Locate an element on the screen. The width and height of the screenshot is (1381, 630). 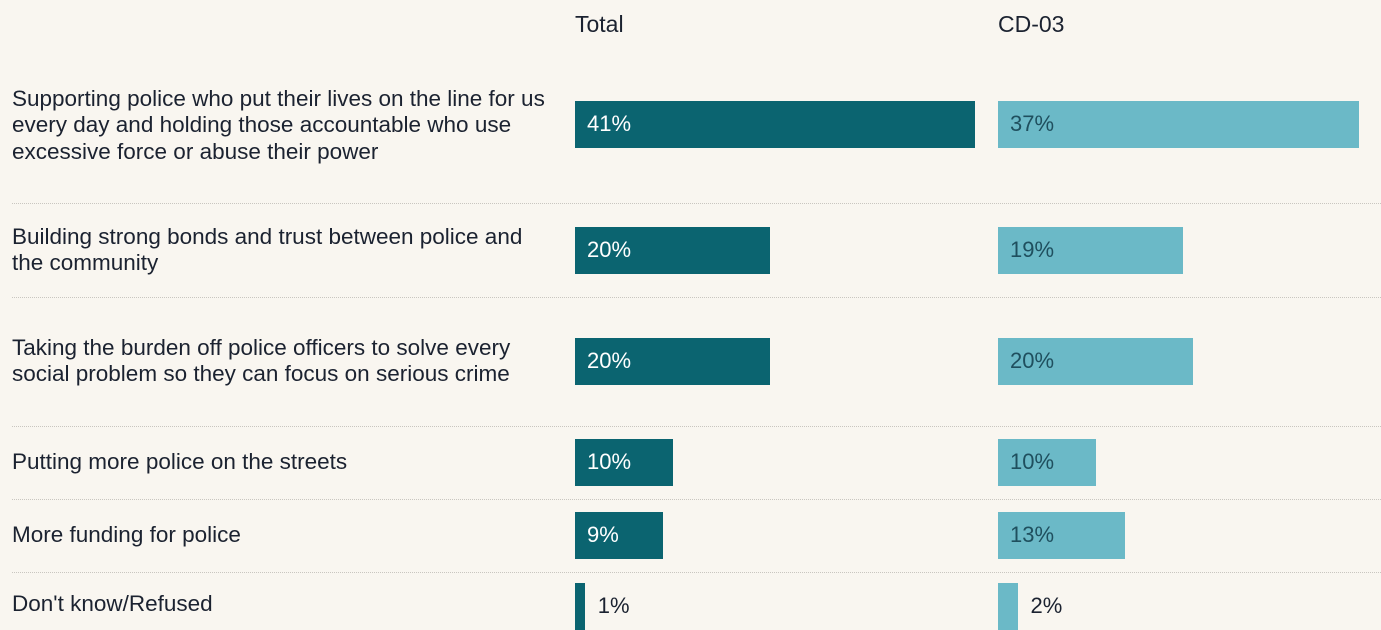
category-label: Putting more police on the streets is located at coordinates (180, 461).